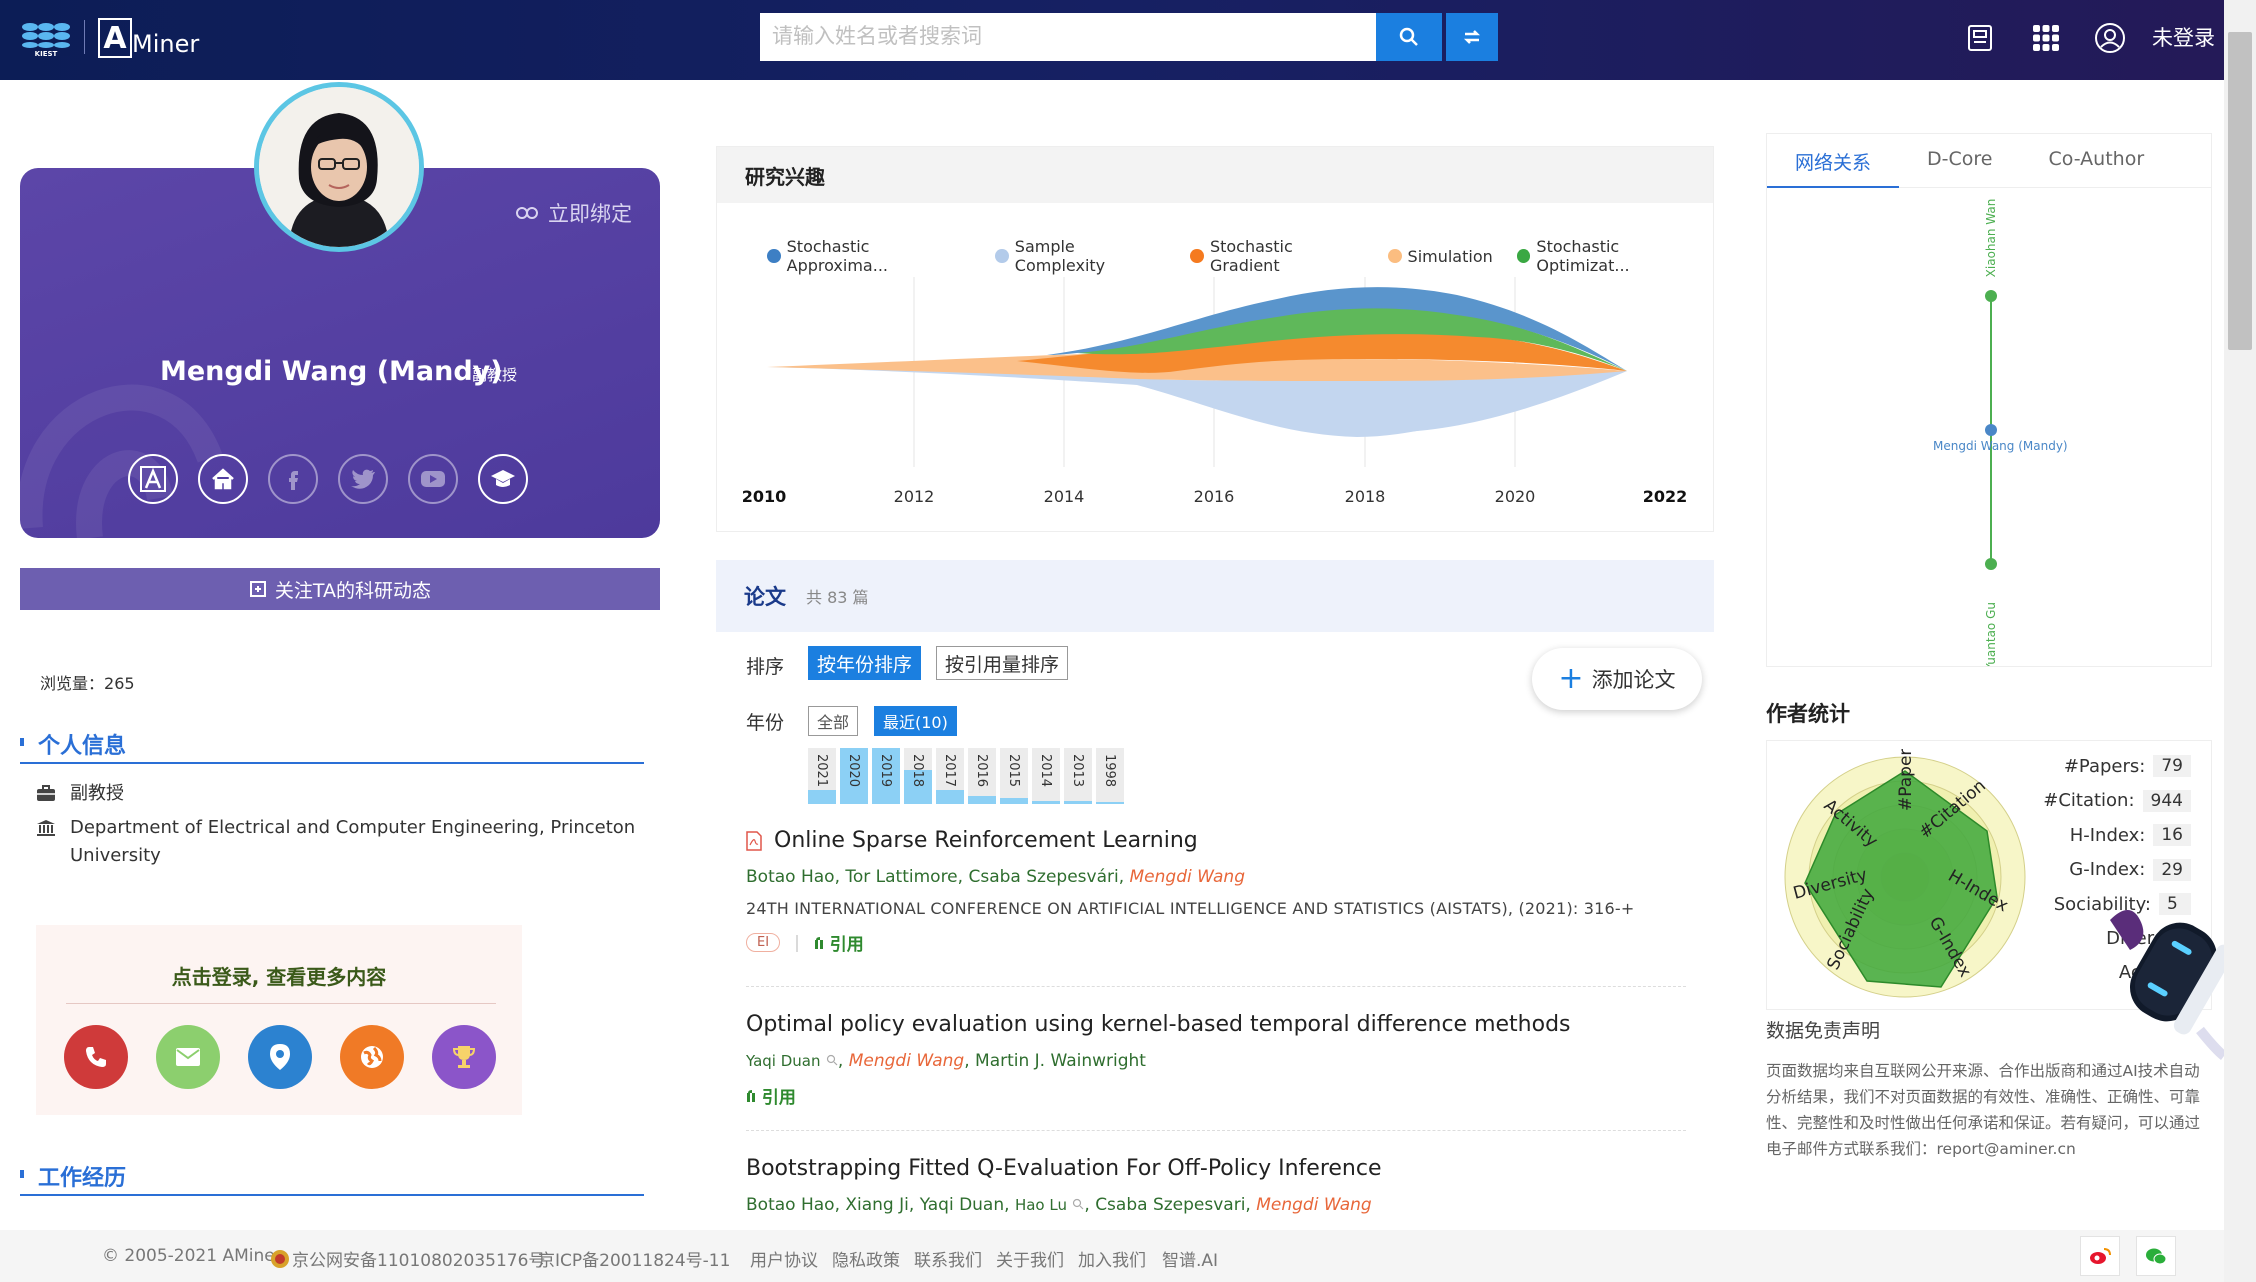 This screenshot has width=2256, height=1282. Describe the element at coordinates (986, 840) in the screenshot. I see `paper-title: Online Sparse Reinforcement Learning` at that location.